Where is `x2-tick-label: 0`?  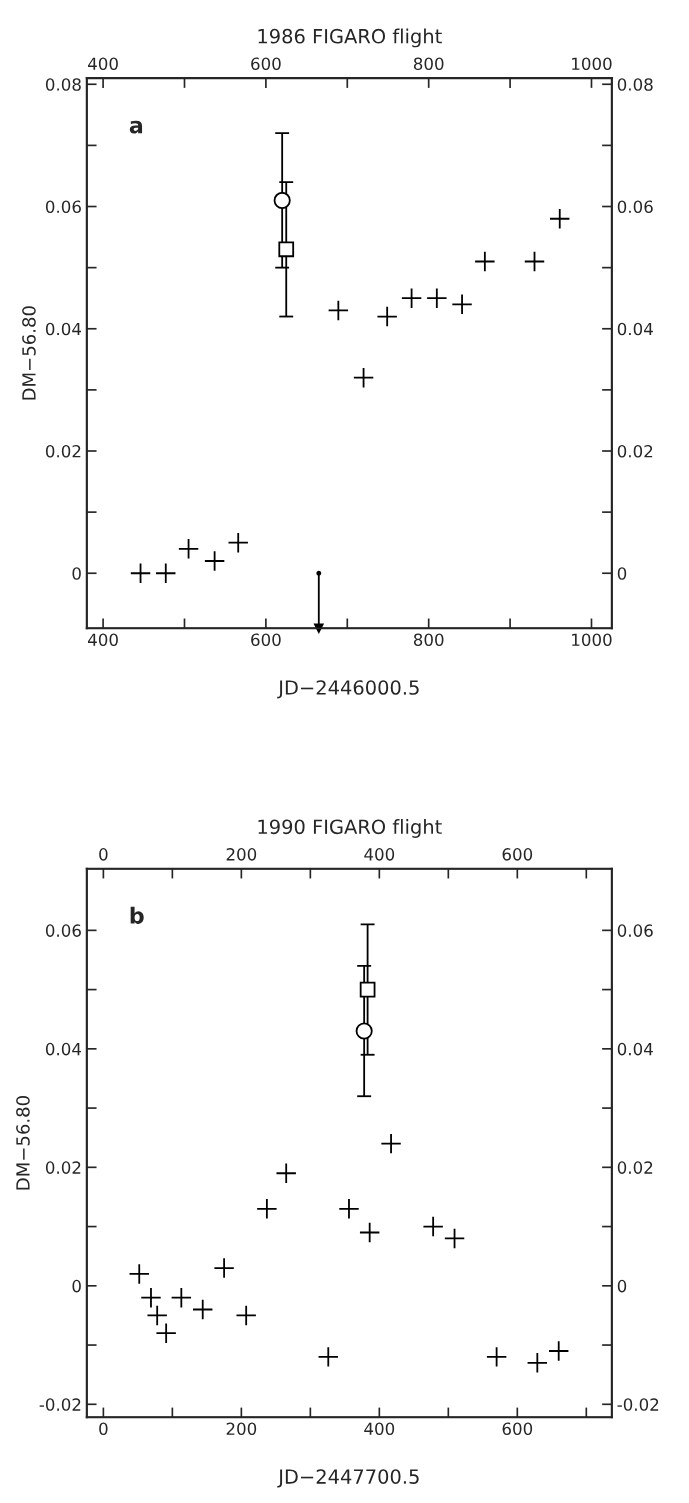 x2-tick-label: 0 is located at coordinates (103, 854).